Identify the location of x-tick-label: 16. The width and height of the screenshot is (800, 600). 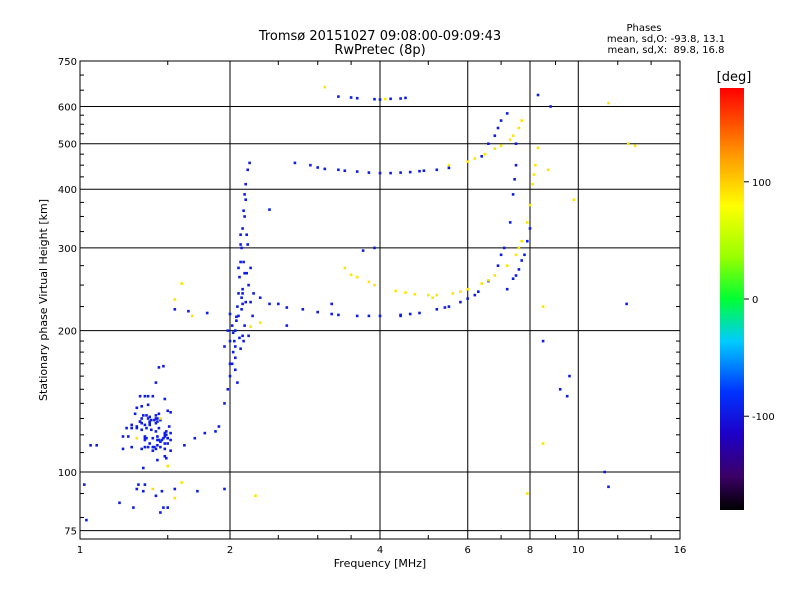
(680, 550).